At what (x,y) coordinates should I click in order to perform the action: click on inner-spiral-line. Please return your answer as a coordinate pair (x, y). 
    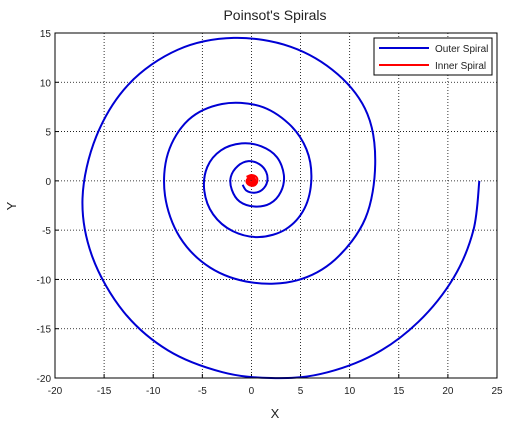
    Looking at the image, I should click on (252, 180).